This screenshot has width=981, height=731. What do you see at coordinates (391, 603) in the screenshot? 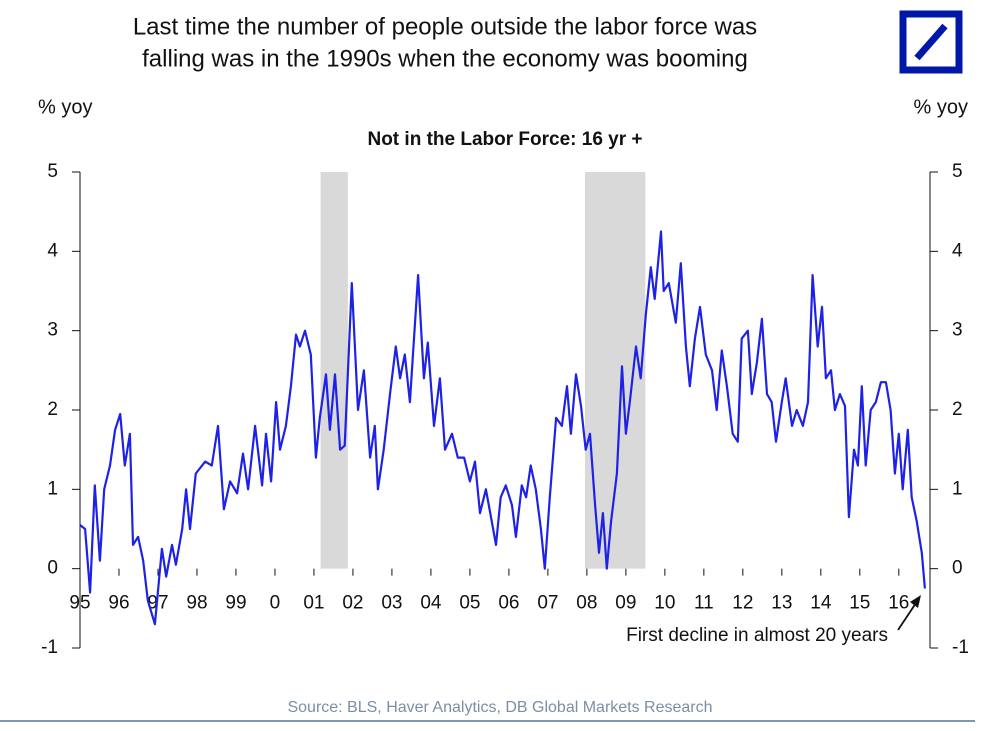
I see `x-tick-label: 03` at bounding box center [391, 603].